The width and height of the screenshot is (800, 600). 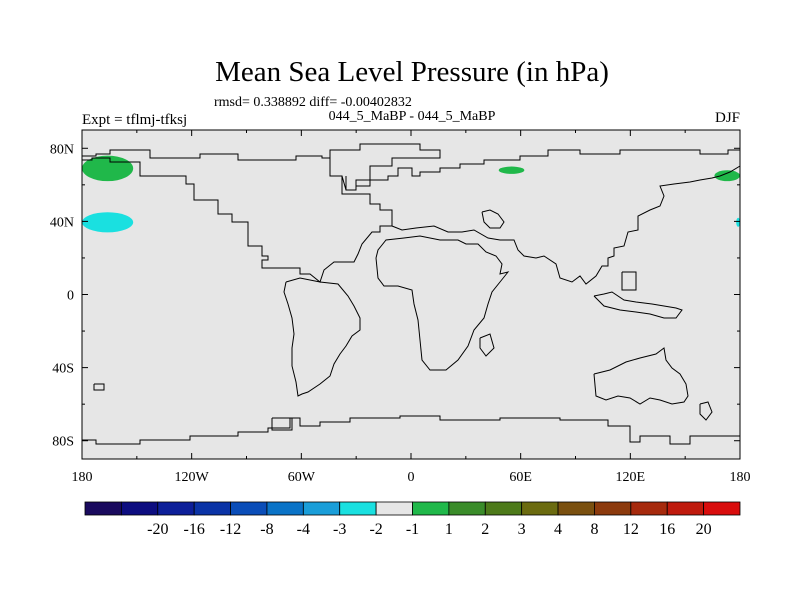 I want to click on colorbar-label: 8, so click(x=594, y=529).